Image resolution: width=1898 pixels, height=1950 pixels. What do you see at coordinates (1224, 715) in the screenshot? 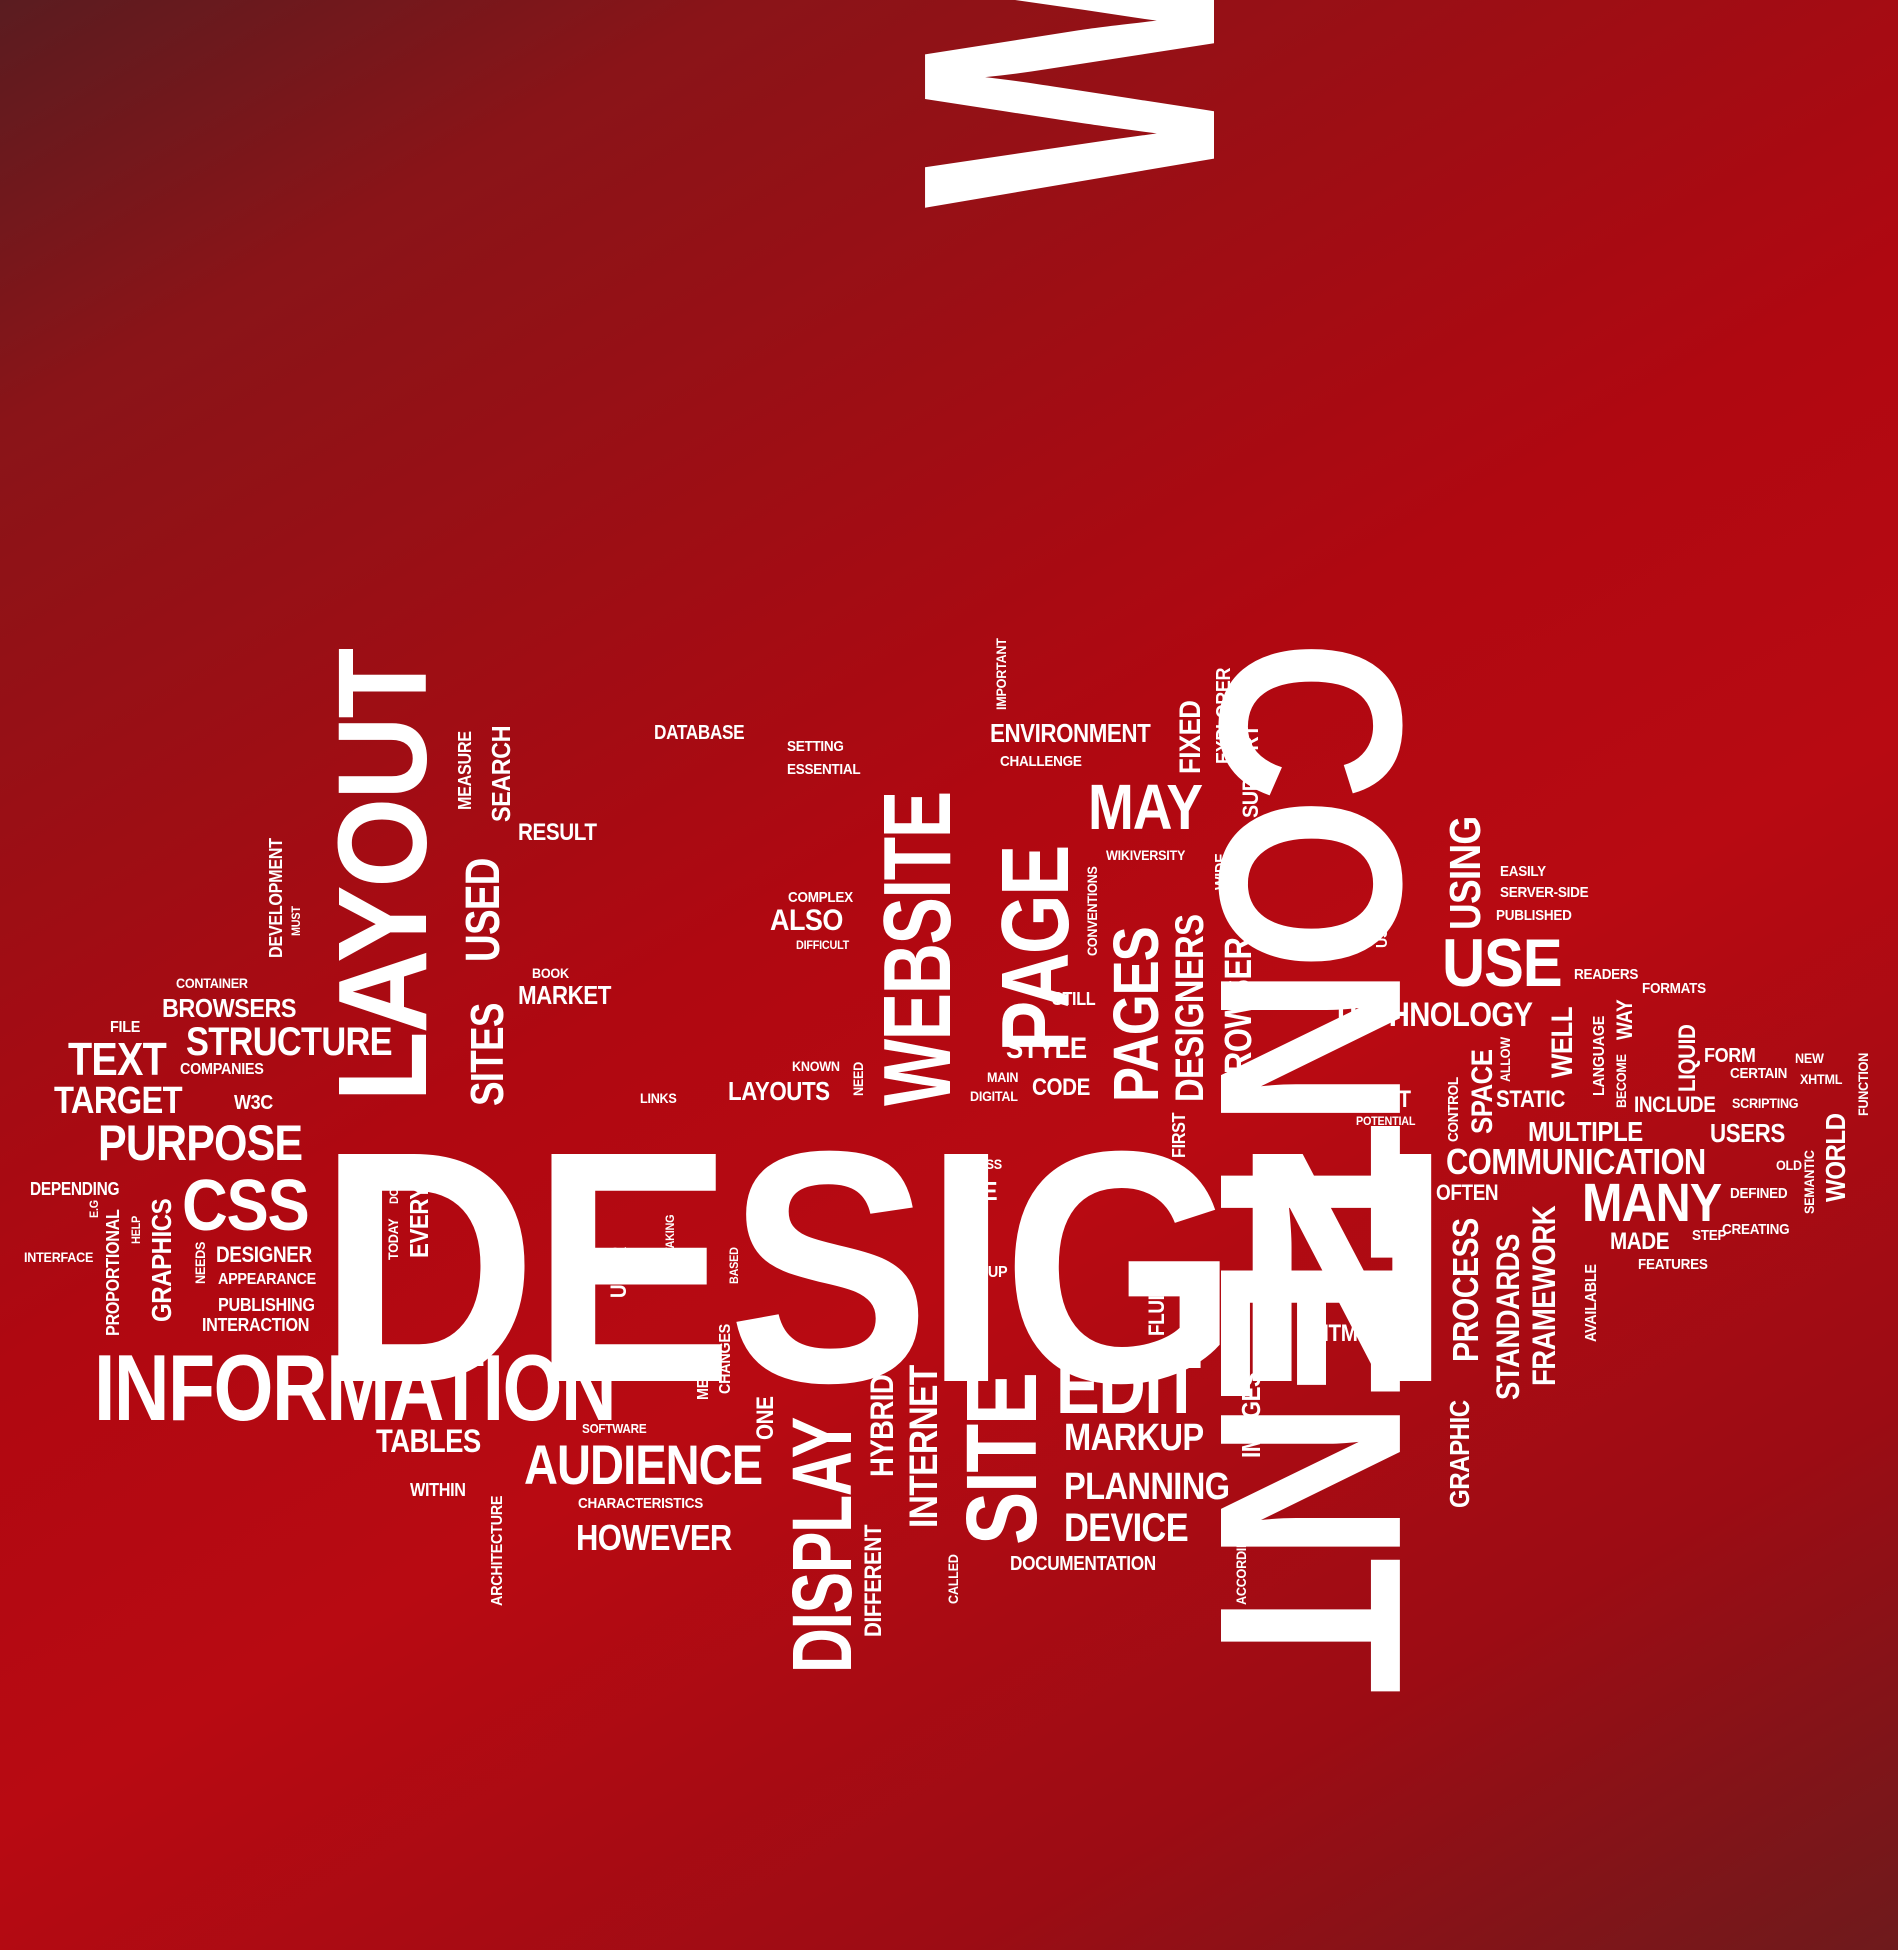
I see `word-explorer: EXPLORER` at bounding box center [1224, 715].